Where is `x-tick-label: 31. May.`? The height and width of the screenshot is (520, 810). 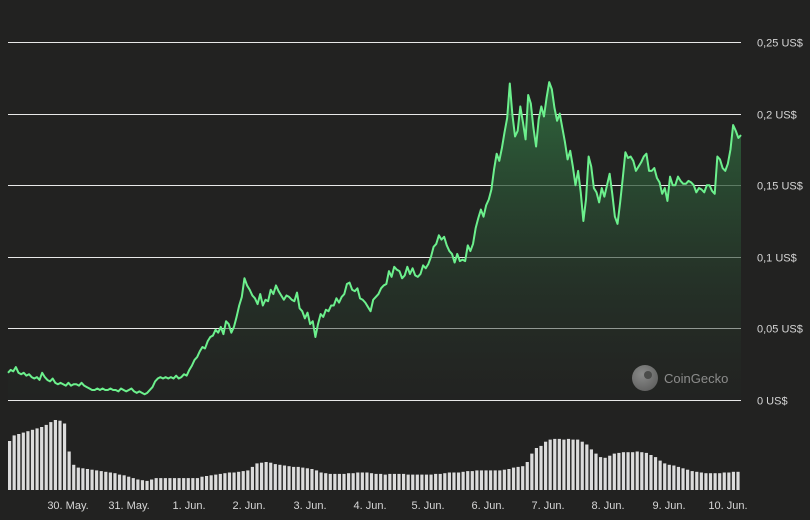
x-tick-label: 31. May. is located at coordinates (128, 506).